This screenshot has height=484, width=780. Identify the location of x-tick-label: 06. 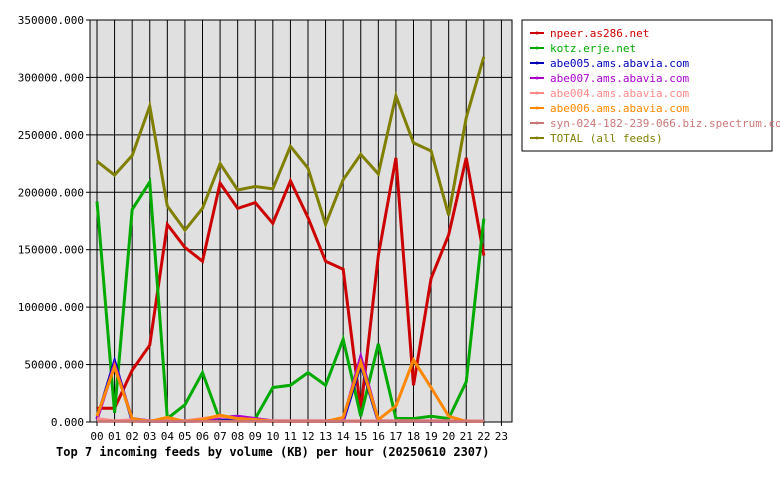
(202, 436).